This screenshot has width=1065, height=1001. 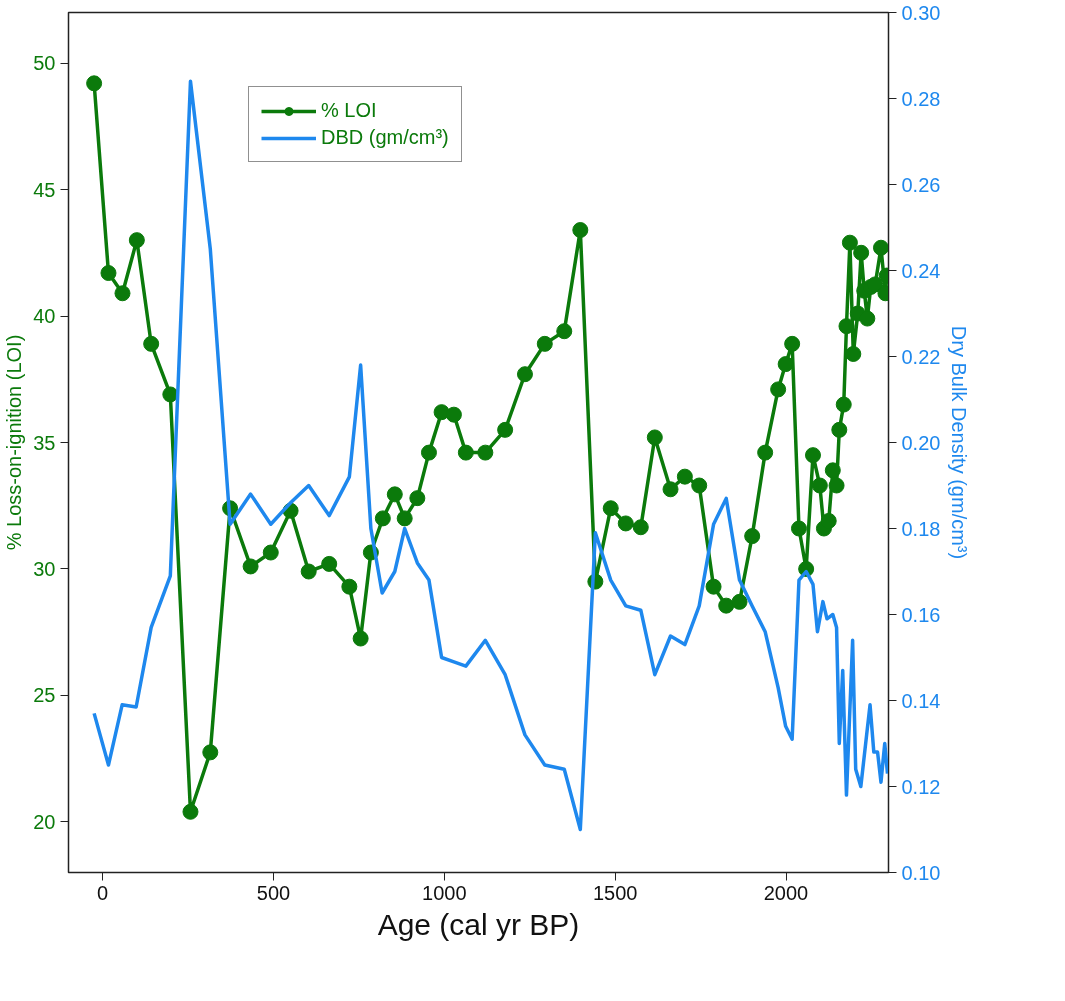 What do you see at coordinates (14, 442) in the screenshot?
I see `y-axis-title: % Loss-on-ignition (LOI)` at bounding box center [14, 442].